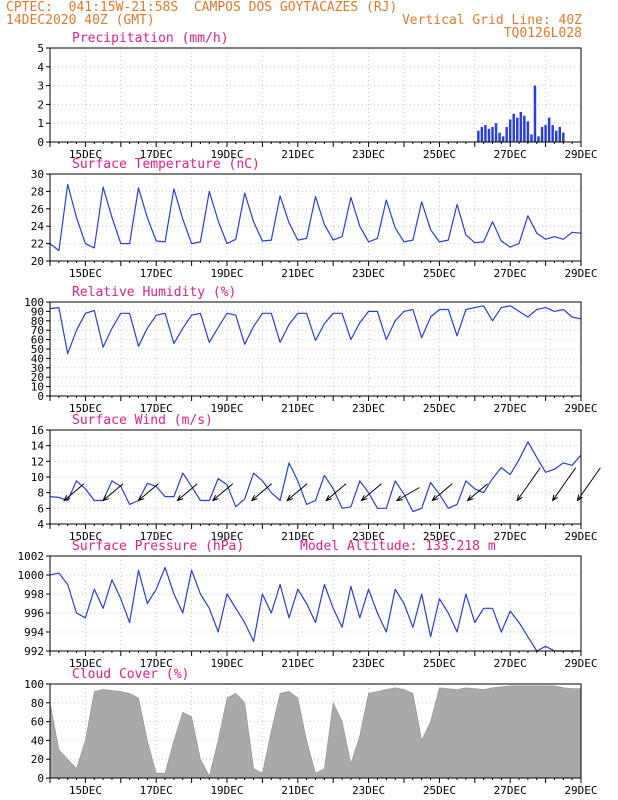  I want to click on y-tick-label: 1, so click(40, 123).